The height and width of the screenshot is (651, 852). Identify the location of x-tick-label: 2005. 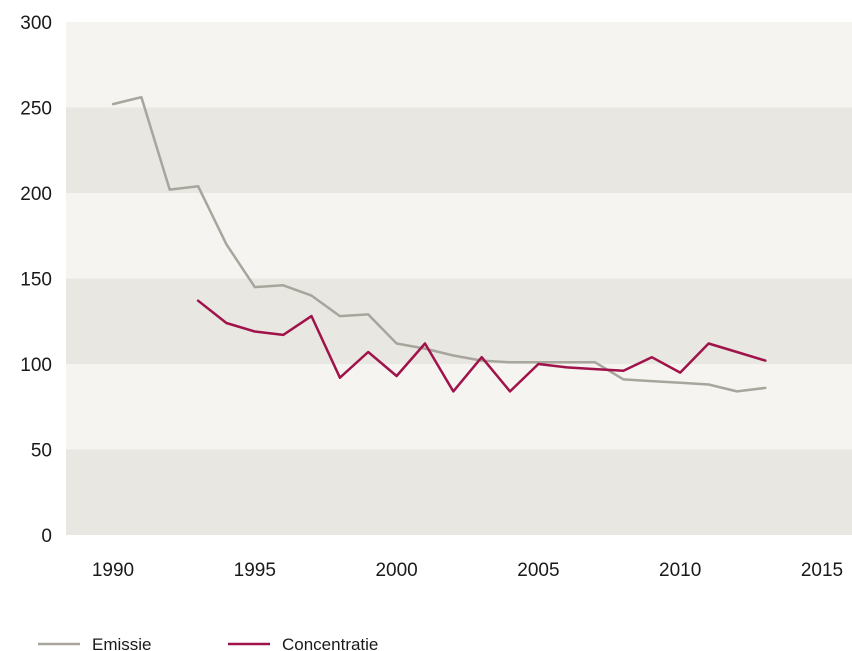
(538, 570).